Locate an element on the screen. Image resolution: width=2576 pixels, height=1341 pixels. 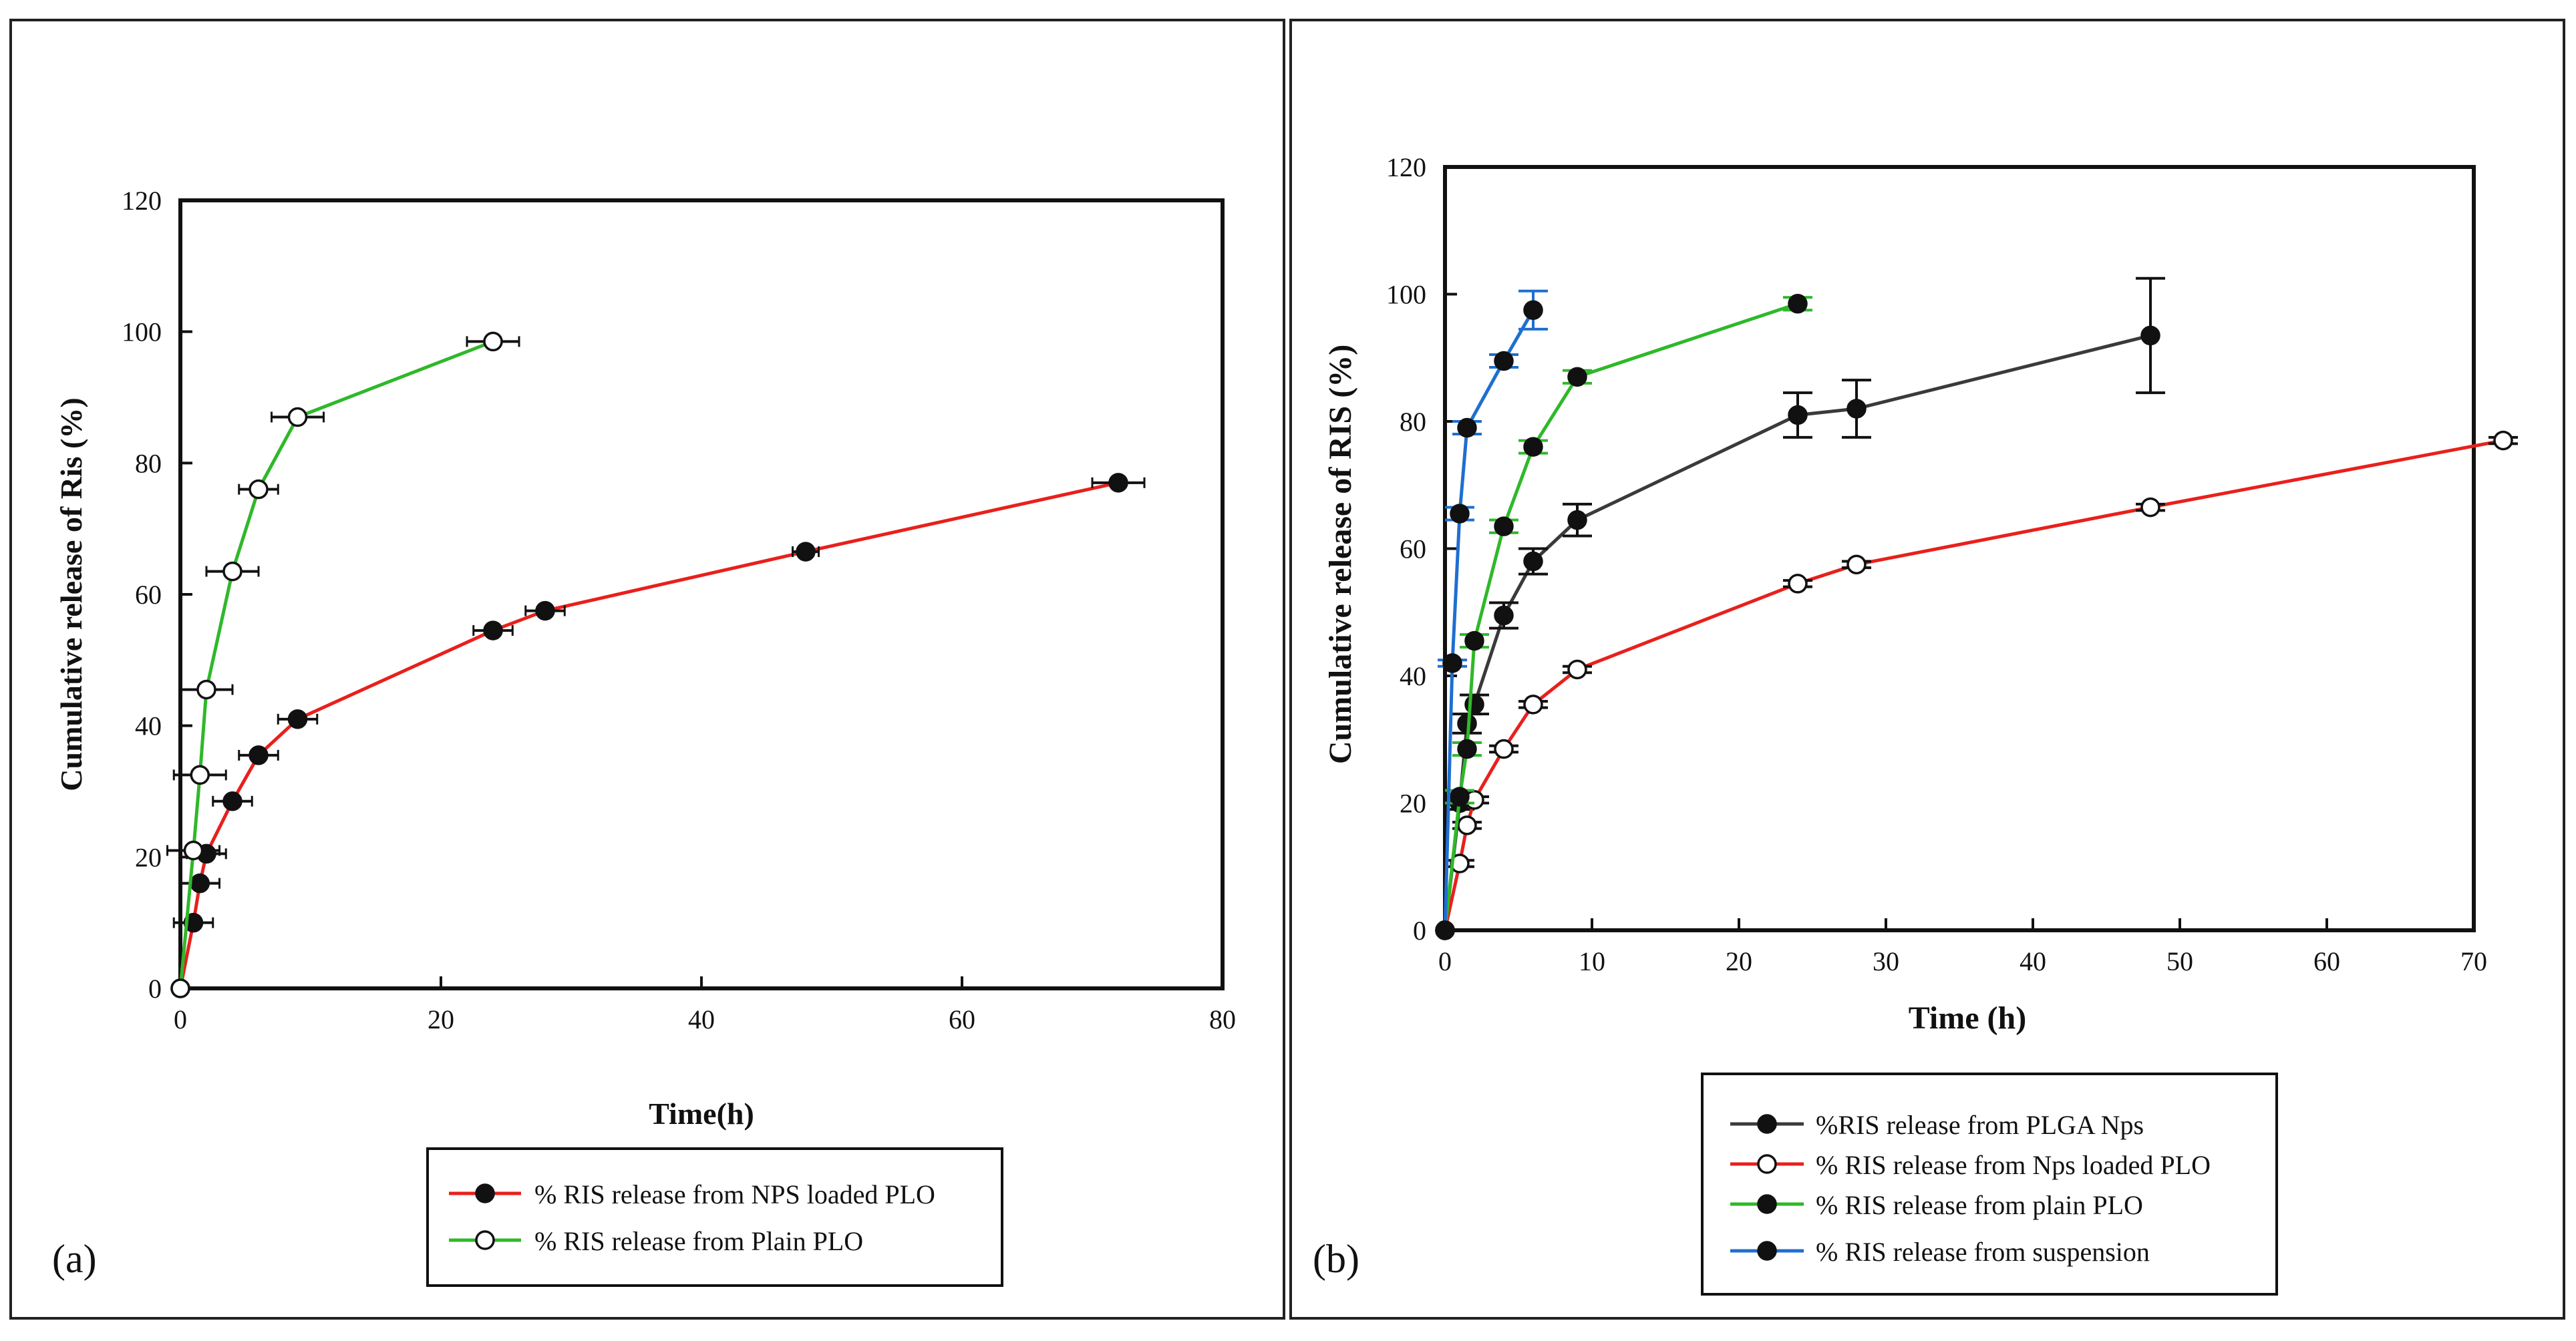
chart-b-x-tick-label-3: 30 is located at coordinates (1886, 961).